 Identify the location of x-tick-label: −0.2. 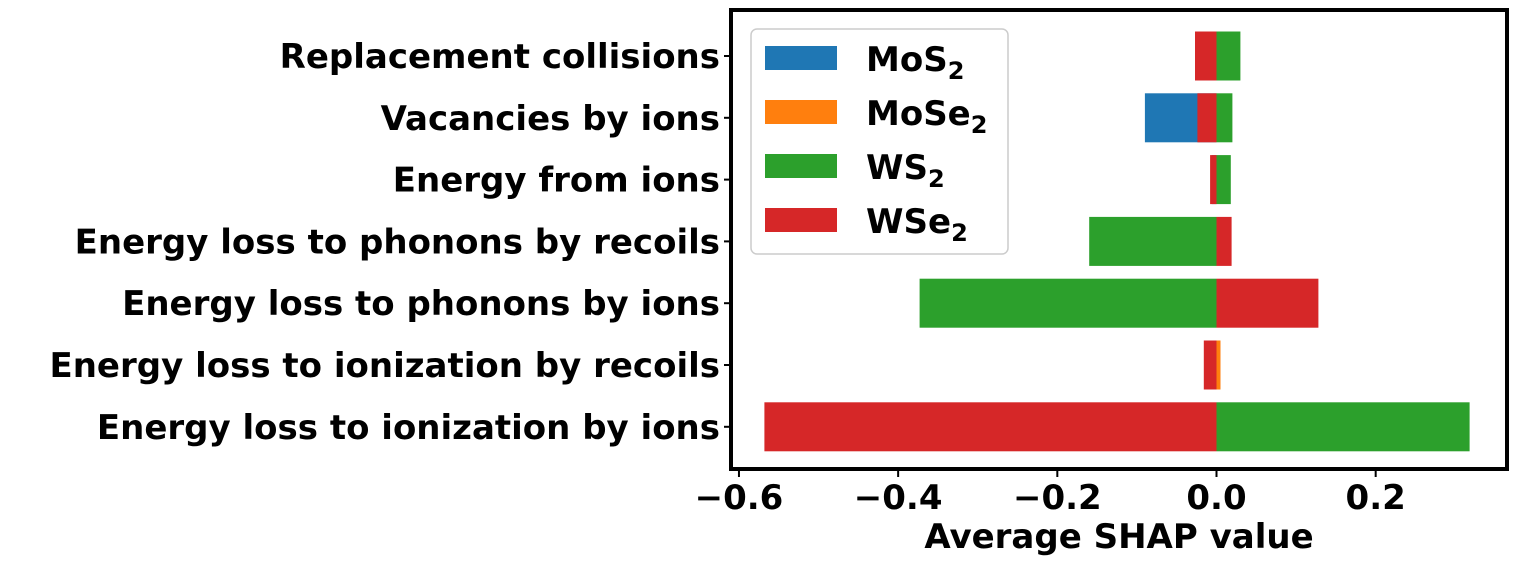
(1057, 498).